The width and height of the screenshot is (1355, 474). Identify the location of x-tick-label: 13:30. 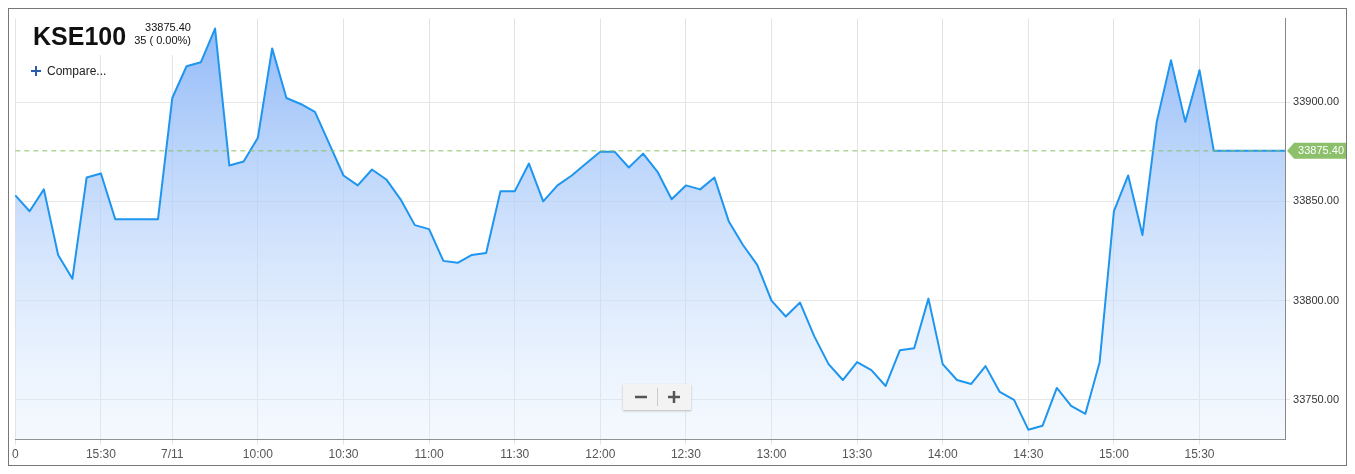
(857, 454).